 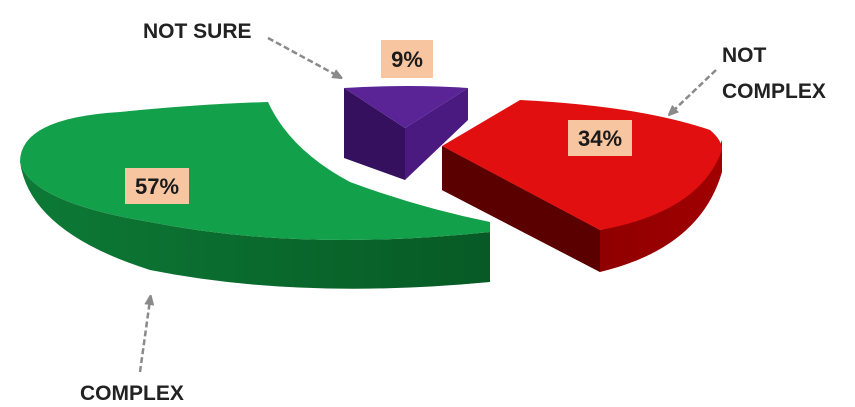 I want to click on slice-not-complex-top, so click(x=582, y=165).